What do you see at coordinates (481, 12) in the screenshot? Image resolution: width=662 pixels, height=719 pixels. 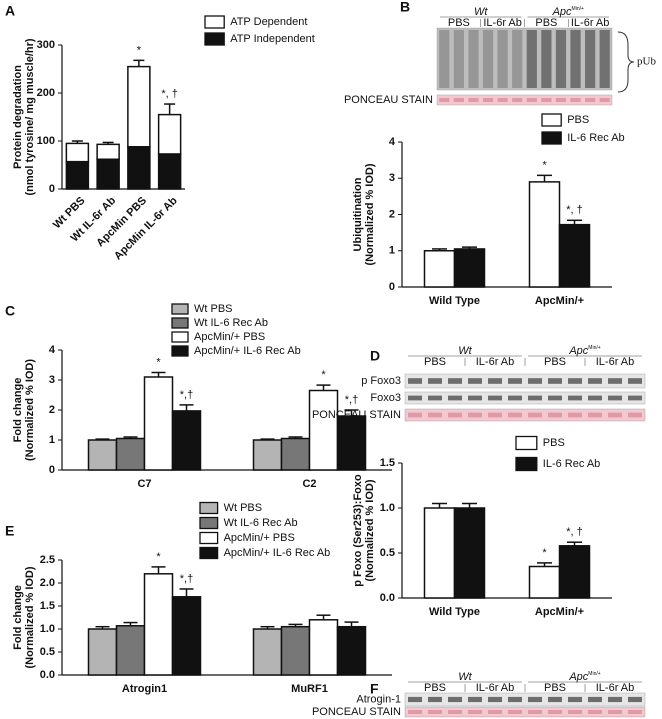 I see `group-label: Wt` at bounding box center [481, 12].